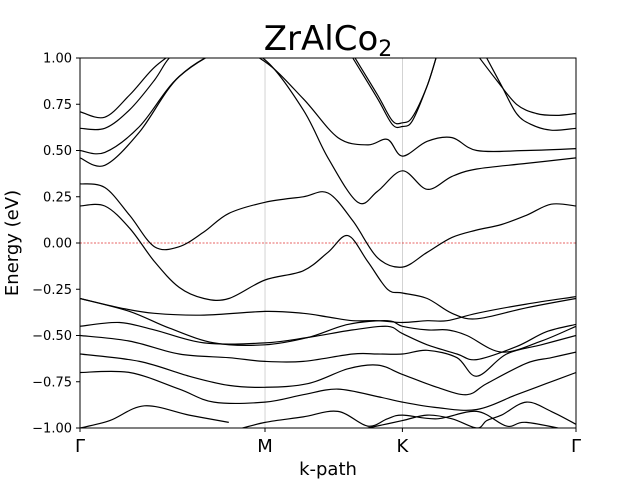 The image size is (640, 480). Describe the element at coordinates (57, 151) in the screenshot. I see `y-tick-label-6: 0.50` at that location.